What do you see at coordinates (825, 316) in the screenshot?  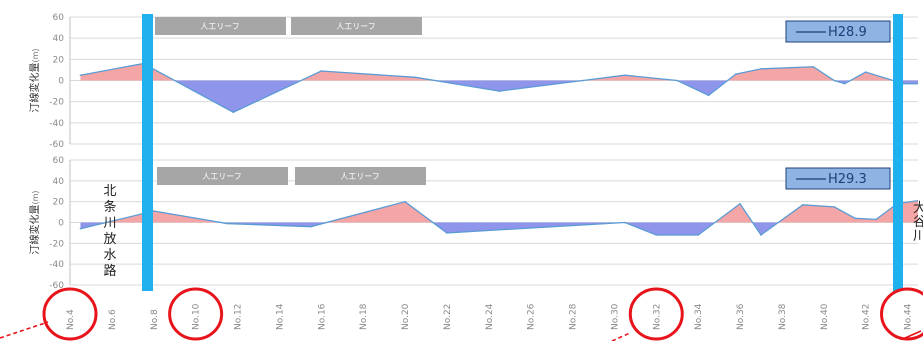 I see `x-tick-label: No.40` at bounding box center [825, 316].